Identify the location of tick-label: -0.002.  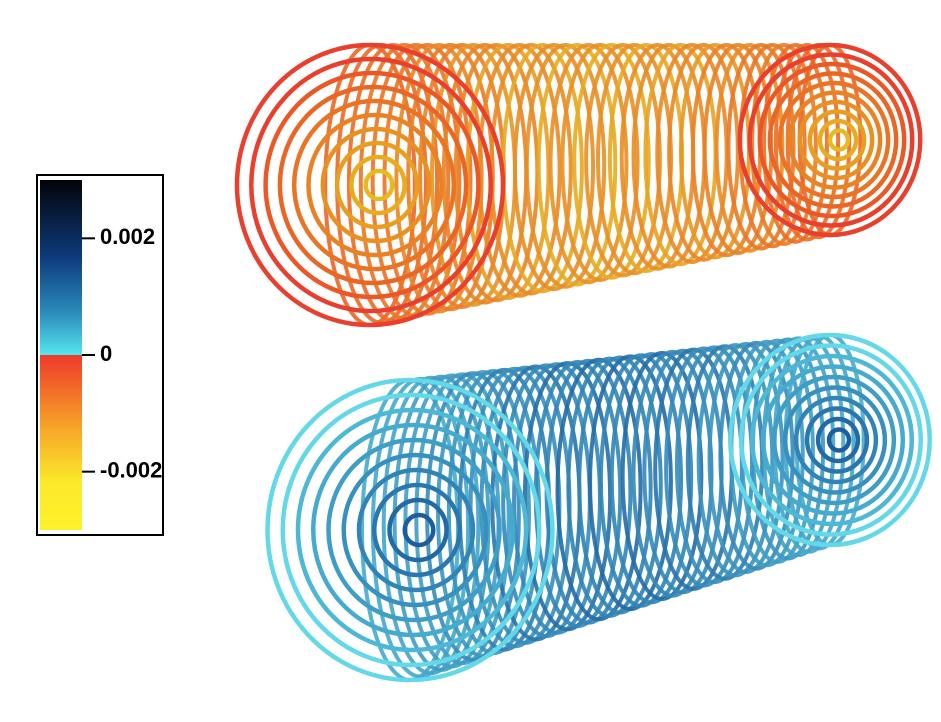
(131, 469).